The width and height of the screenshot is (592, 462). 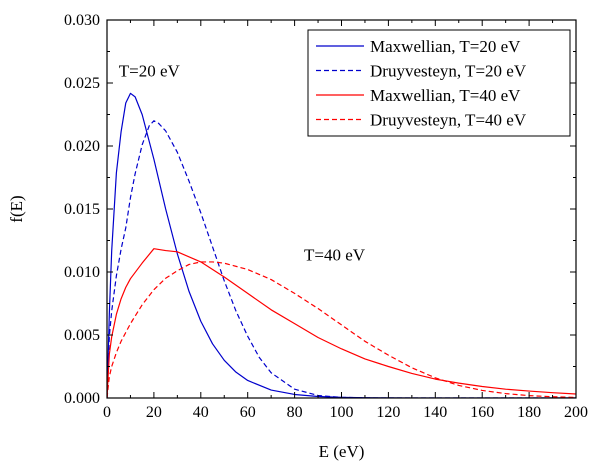 I want to click on x-tick-label: 180, so click(x=529, y=412).